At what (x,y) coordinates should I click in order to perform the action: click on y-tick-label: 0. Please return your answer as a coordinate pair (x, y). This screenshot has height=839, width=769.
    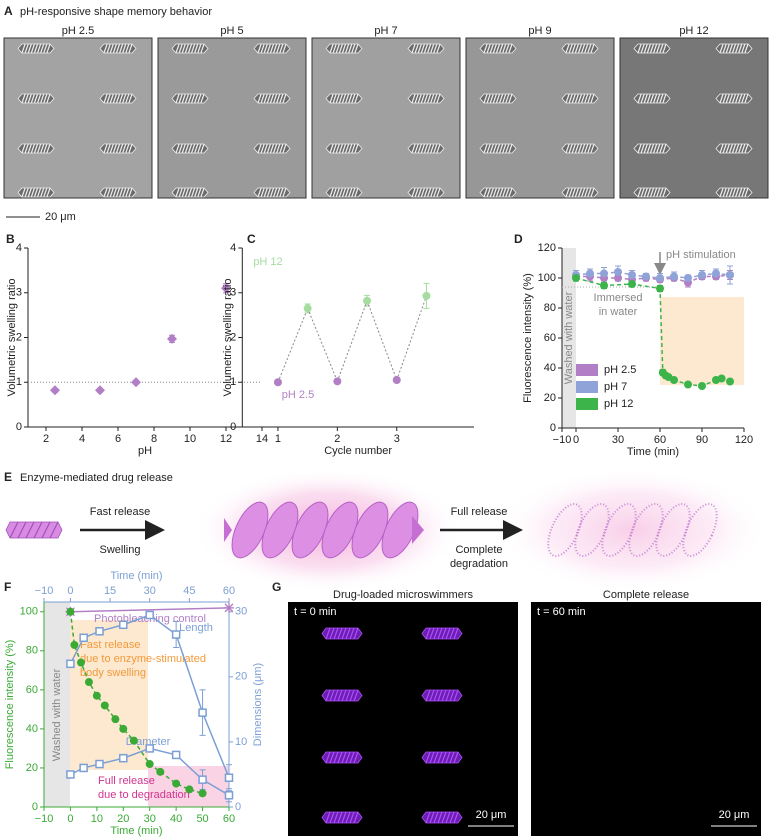
    Looking at the image, I should click on (233, 427).